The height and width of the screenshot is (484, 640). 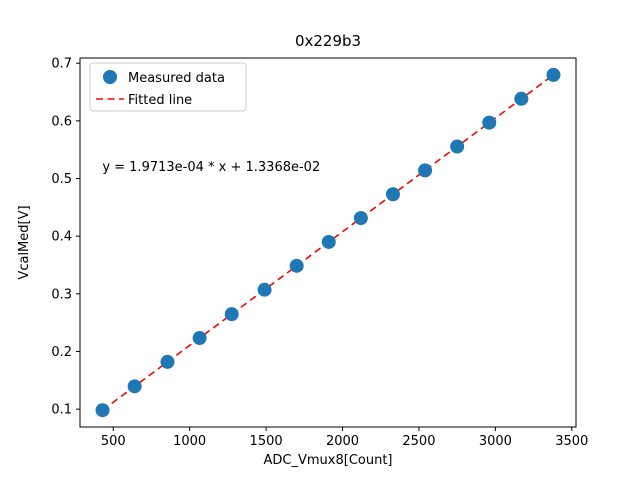 What do you see at coordinates (61, 121) in the screenshot?
I see `y-tick-label: 0.6` at bounding box center [61, 121].